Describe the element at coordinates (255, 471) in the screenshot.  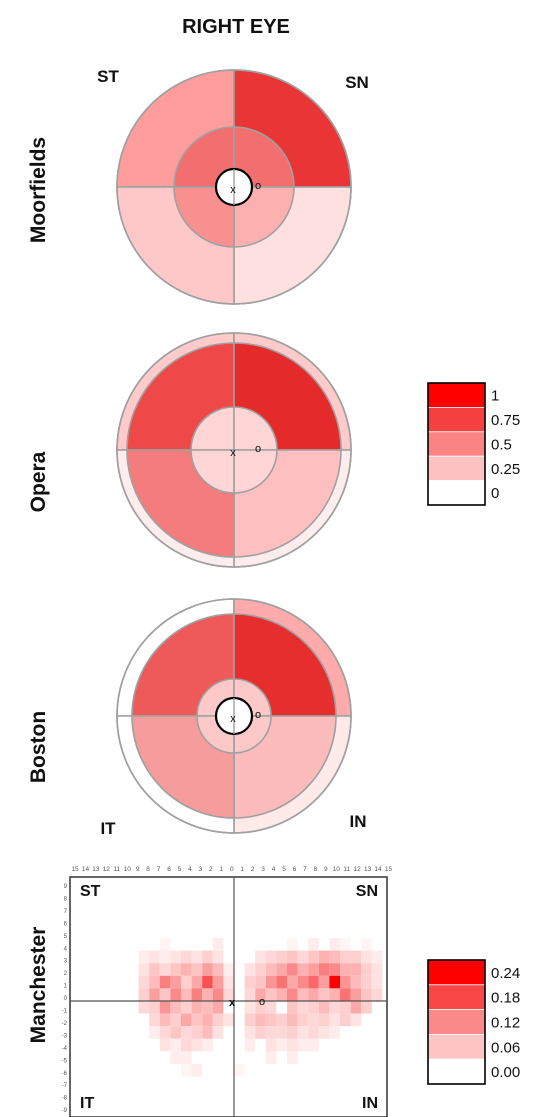
I see `opera-ring3-in-sector` at that location.